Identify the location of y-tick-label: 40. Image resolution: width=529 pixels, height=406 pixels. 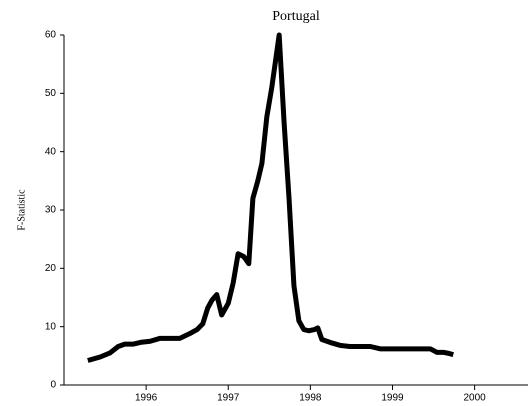
(51, 151).